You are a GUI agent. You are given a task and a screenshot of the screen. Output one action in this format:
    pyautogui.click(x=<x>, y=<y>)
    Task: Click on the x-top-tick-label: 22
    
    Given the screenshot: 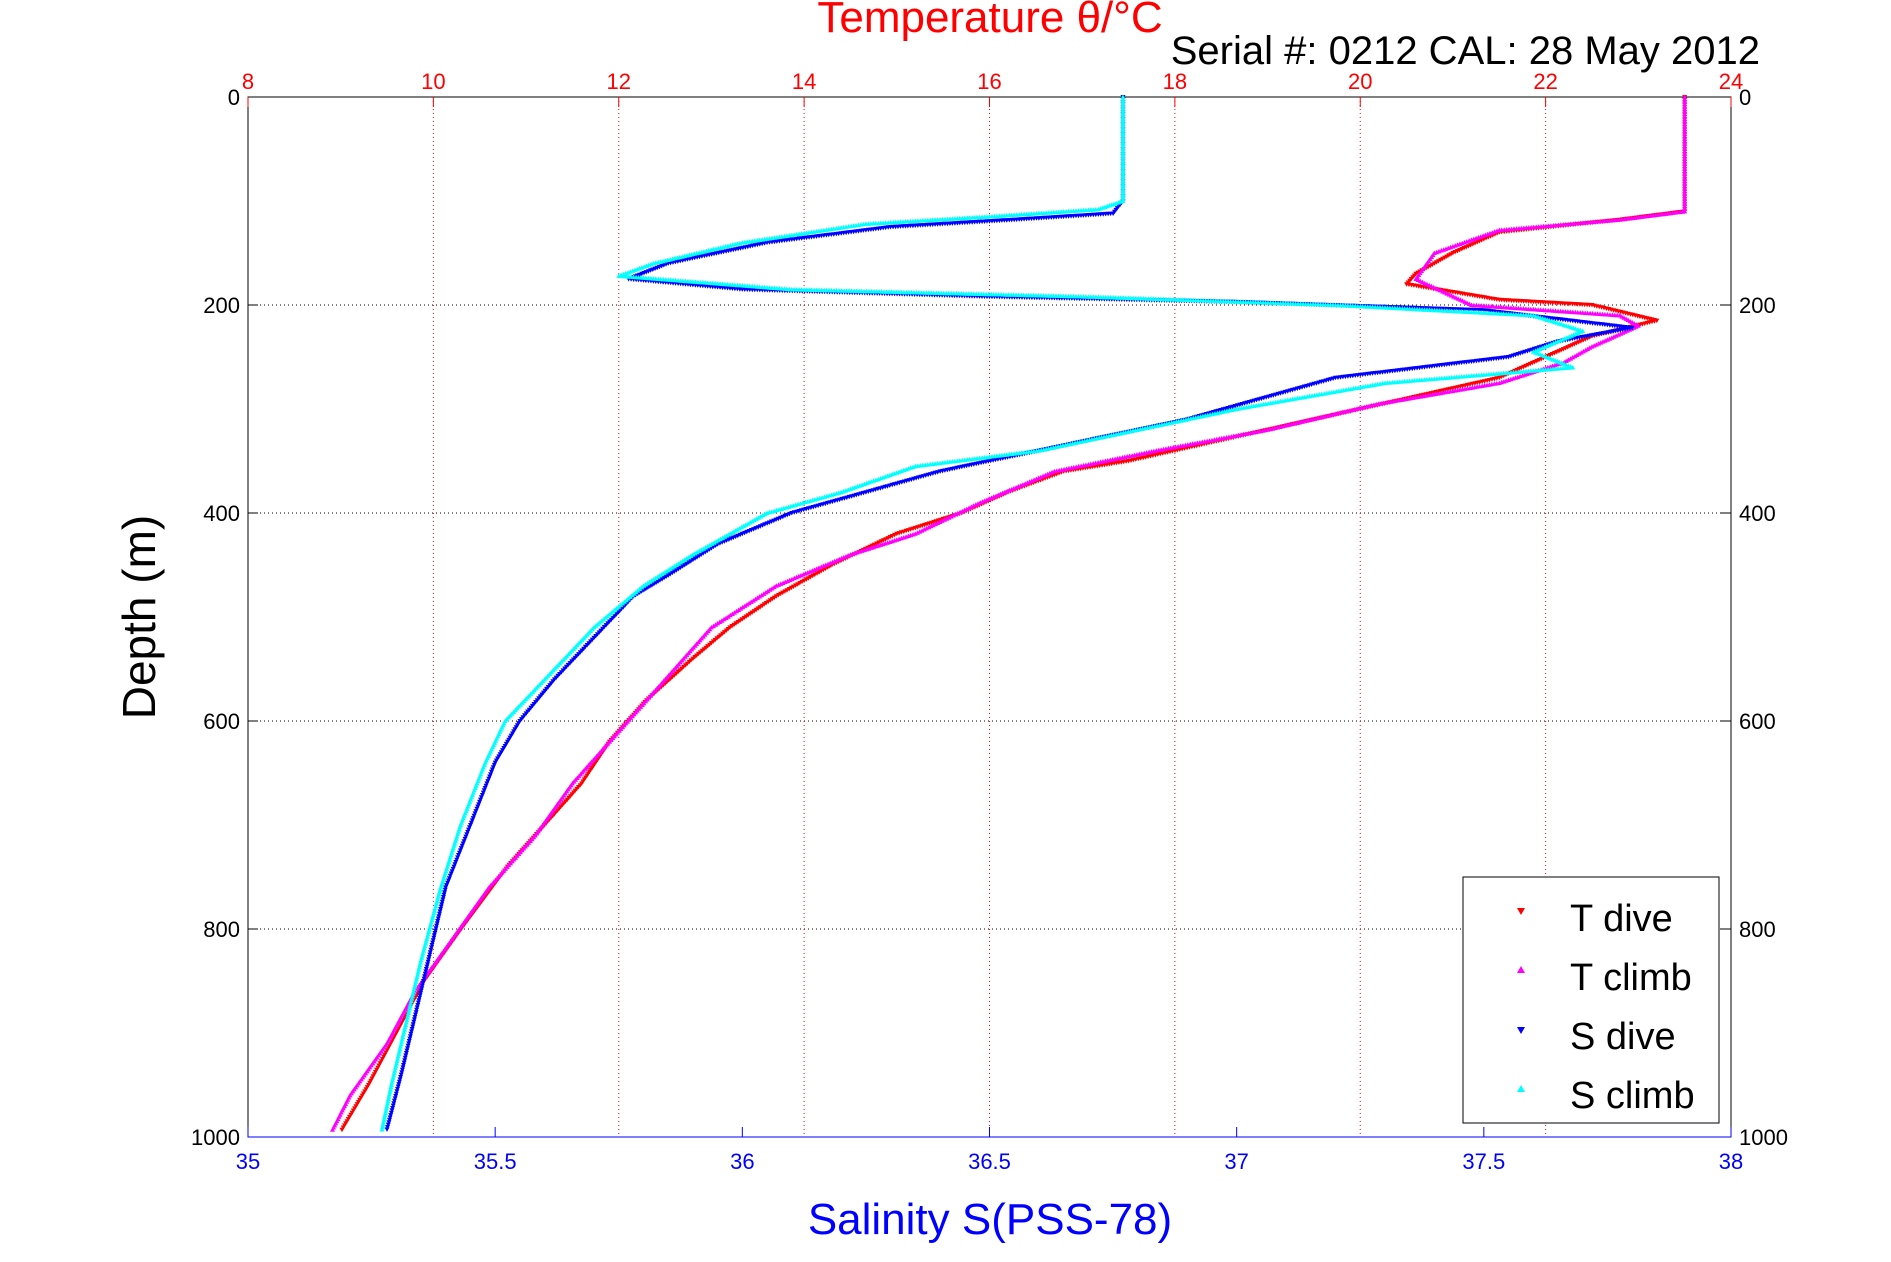 What is the action you would take?
    pyautogui.click(x=1545, y=81)
    